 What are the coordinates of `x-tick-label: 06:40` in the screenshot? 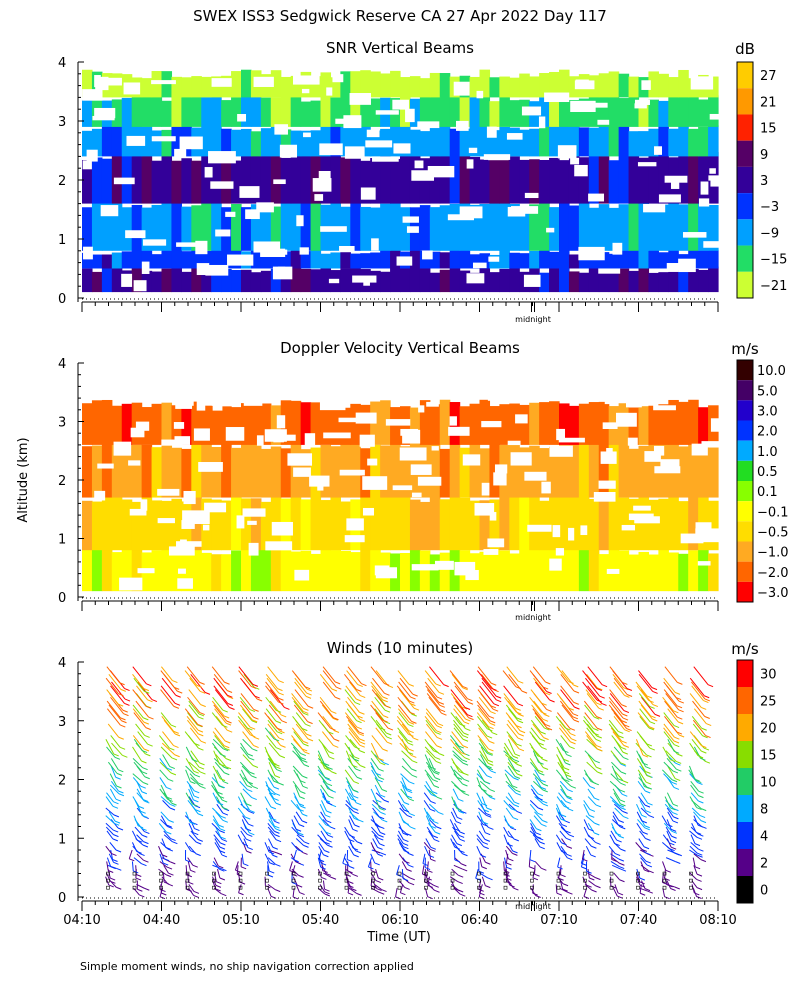 It's located at (479, 920).